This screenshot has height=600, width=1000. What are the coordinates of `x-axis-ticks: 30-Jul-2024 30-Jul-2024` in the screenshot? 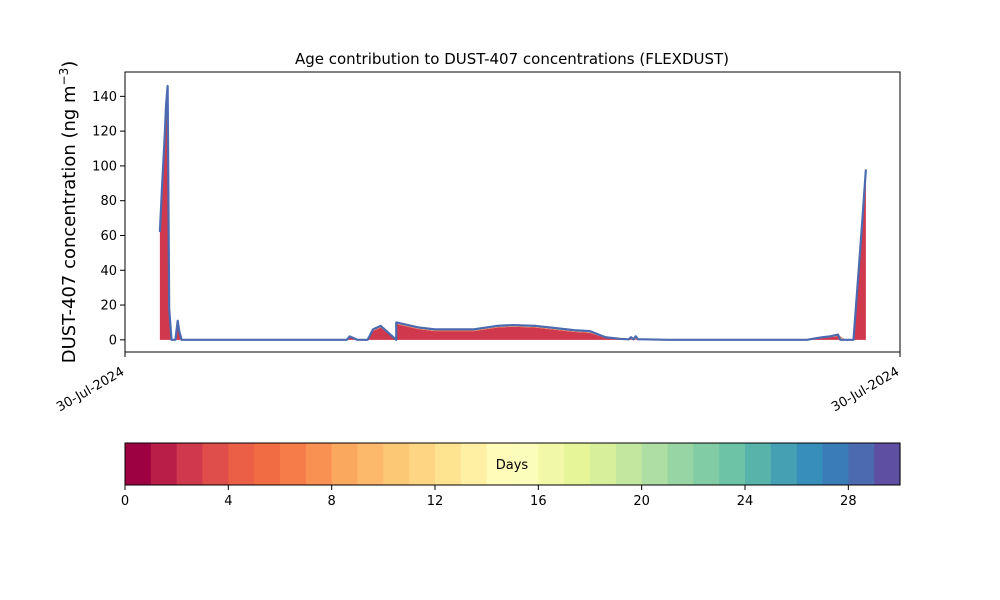 It's located at (478, 383).